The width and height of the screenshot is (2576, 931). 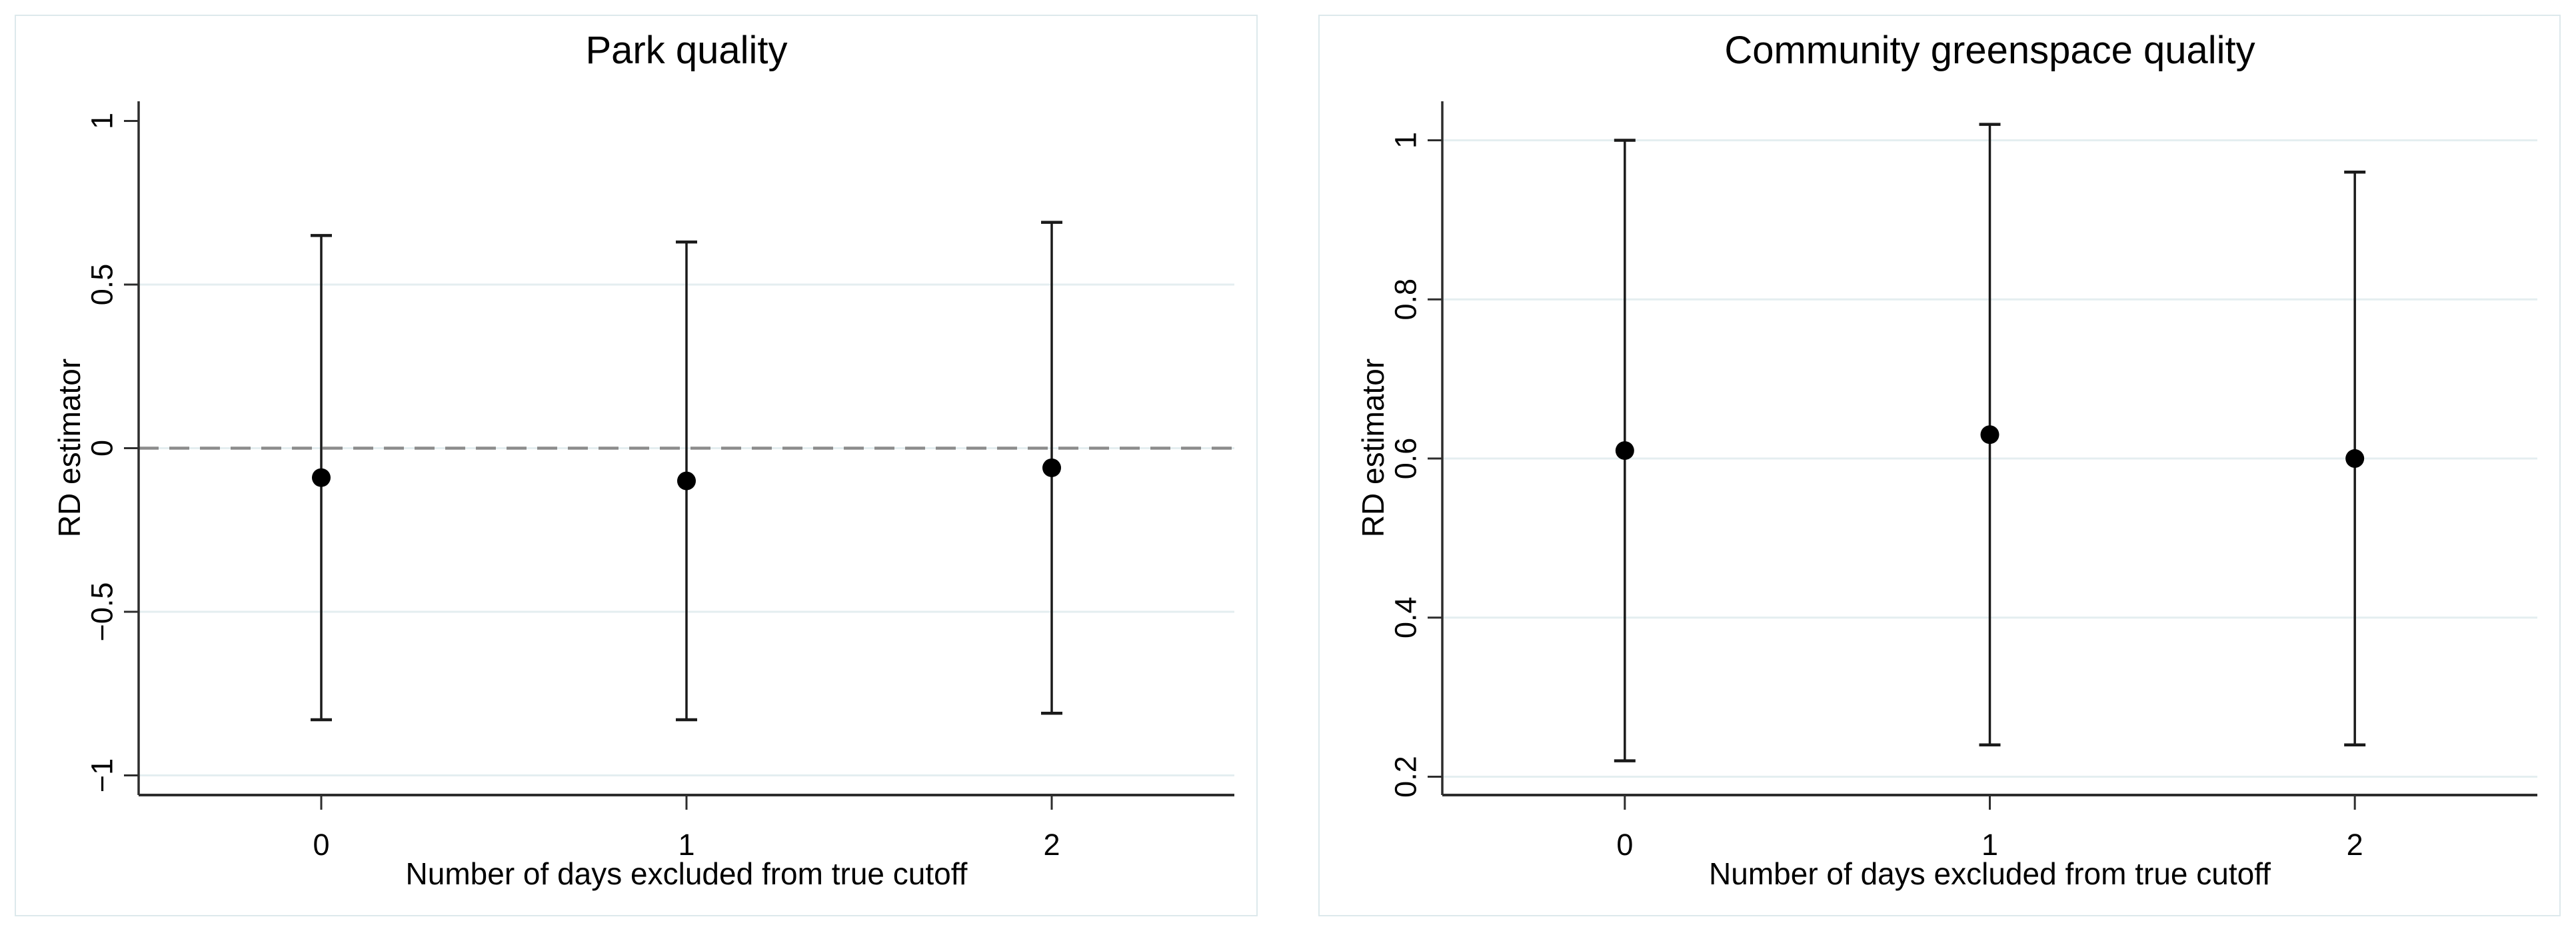 I want to click on y-tick-label: 0, so click(x=102, y=448).